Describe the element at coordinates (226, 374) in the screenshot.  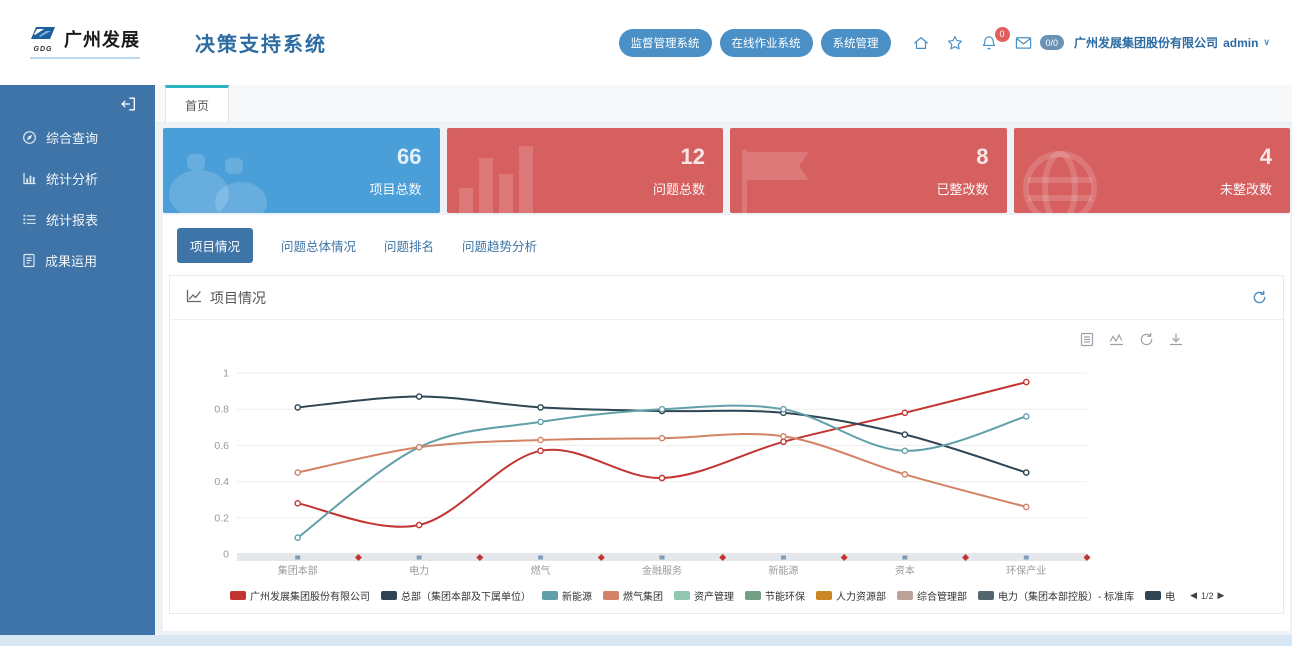
I see `y-axis-label: 1` at that location.